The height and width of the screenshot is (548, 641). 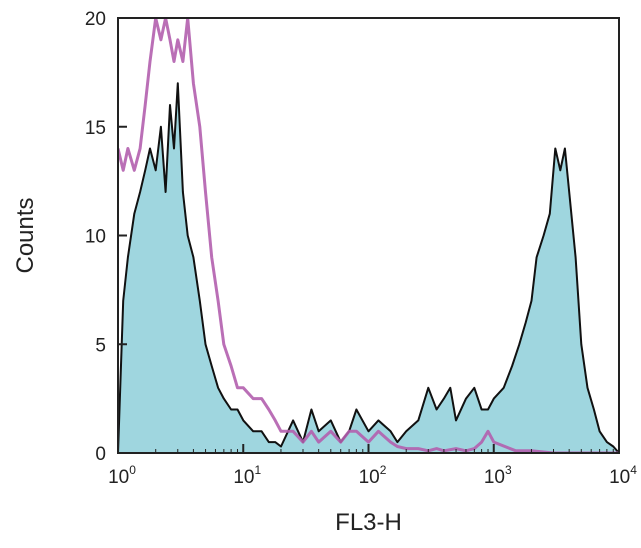 What do you see at coordinates (373, 475) in the screenshot?
I see `x-tick-label: 10²` at bounding box center [373, 475].